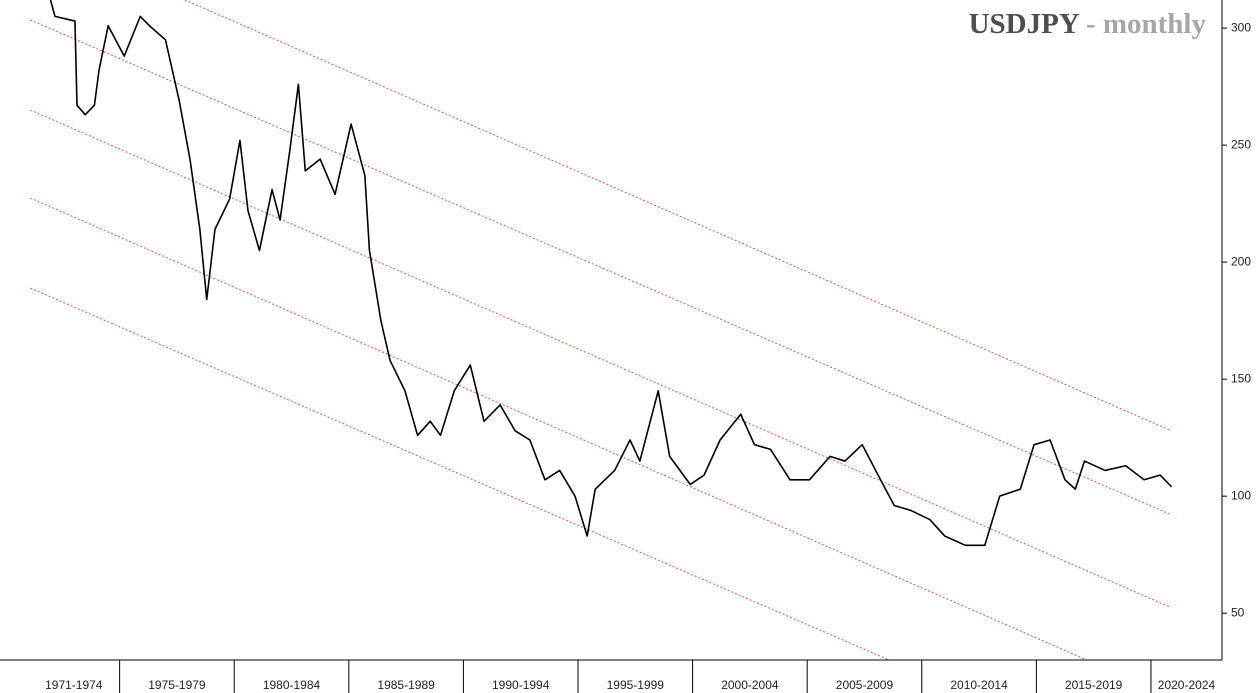 The image size is (1260, 693). Describe the element at coordinates (1024, 24) in the screenshot. I see `title-main: USDJPY` at that location.